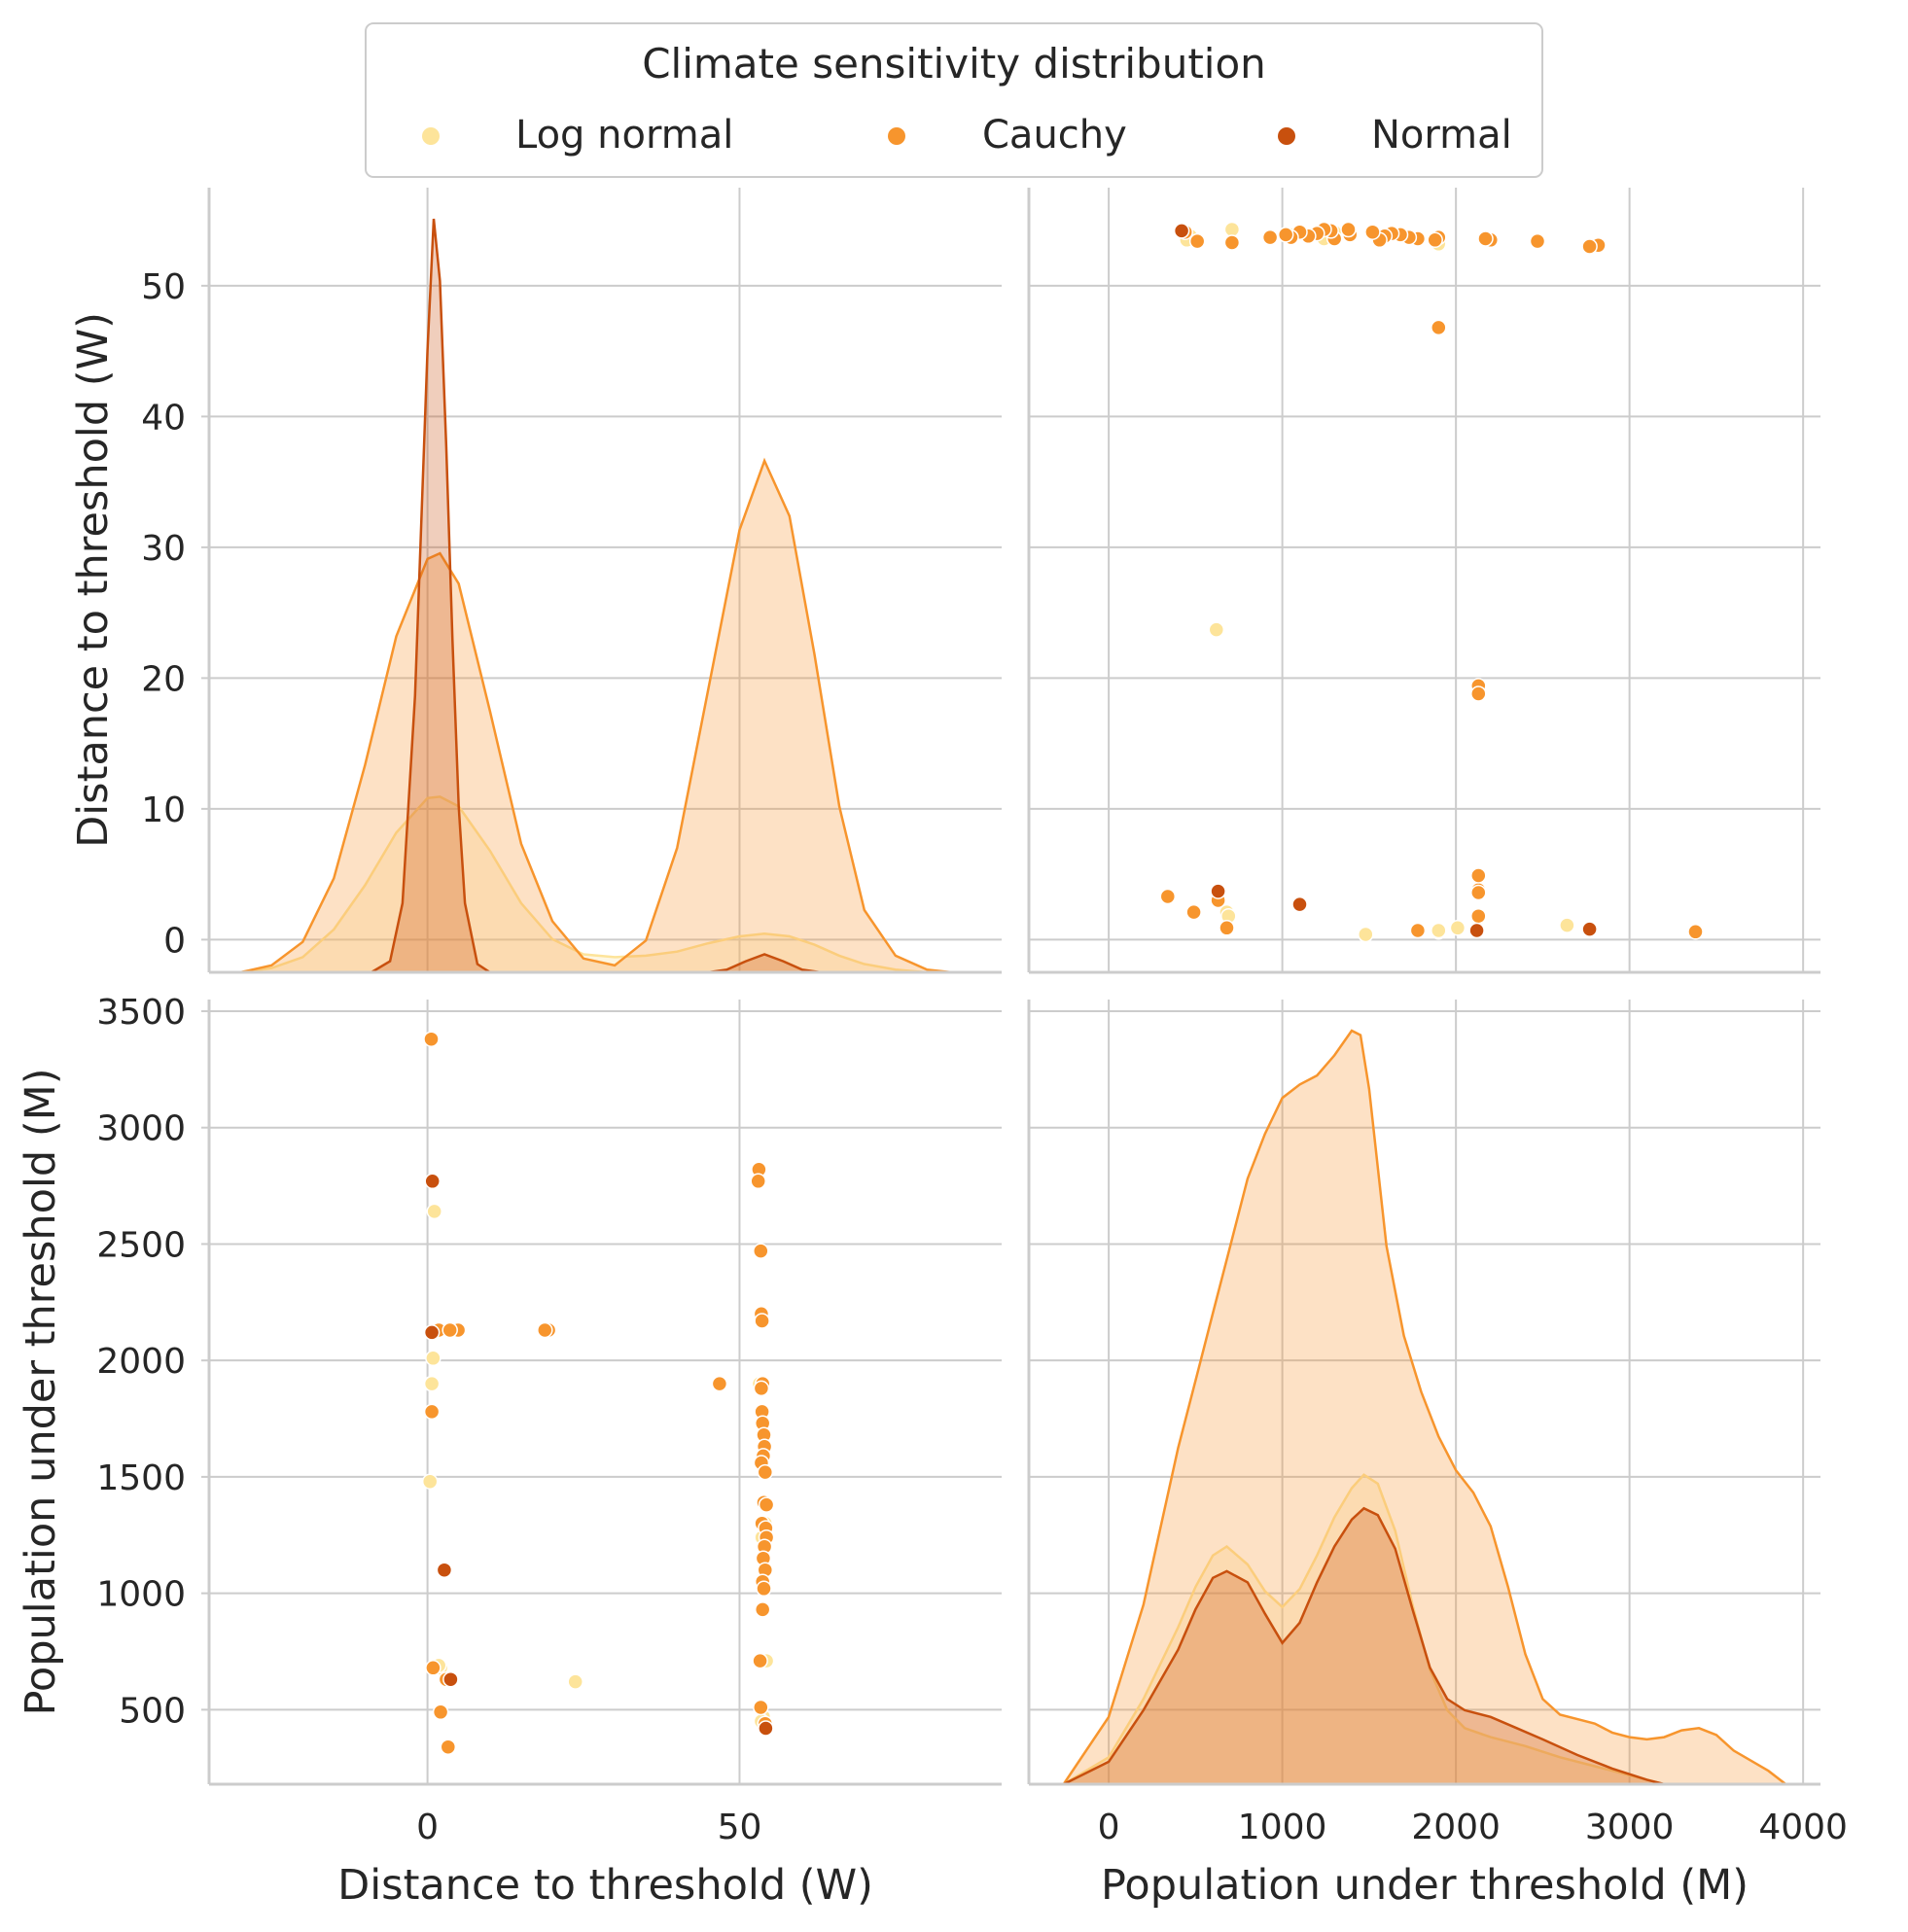 The image size is (1908, 1932). What do you see at coordinates (164, 418) in the screenshot?
I see `y-tick-label-0-40: 40` at bounding box center [164, 418].